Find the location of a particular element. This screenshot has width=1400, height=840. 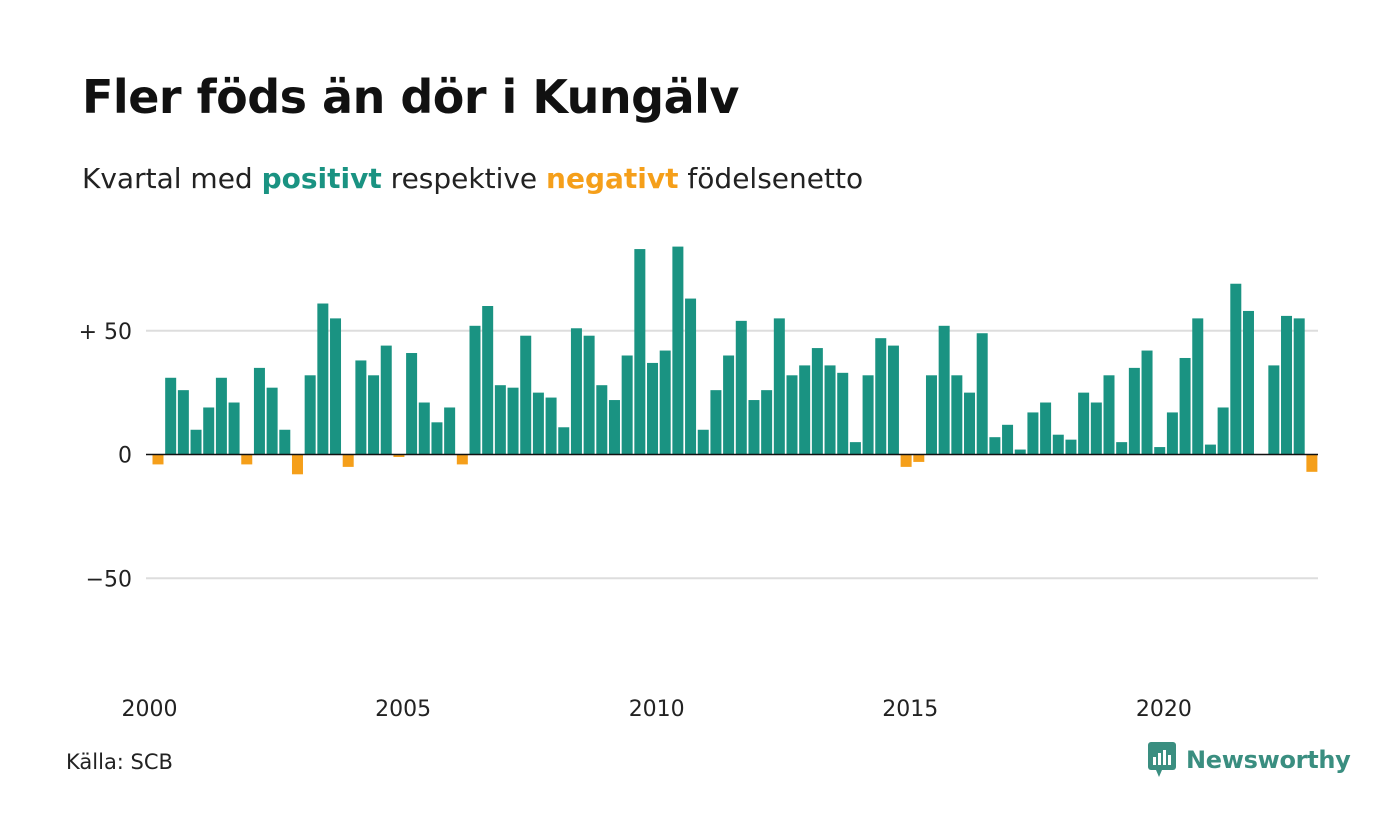

subtitle-prefix: Kvartal med is located at coordinates (172, 178).